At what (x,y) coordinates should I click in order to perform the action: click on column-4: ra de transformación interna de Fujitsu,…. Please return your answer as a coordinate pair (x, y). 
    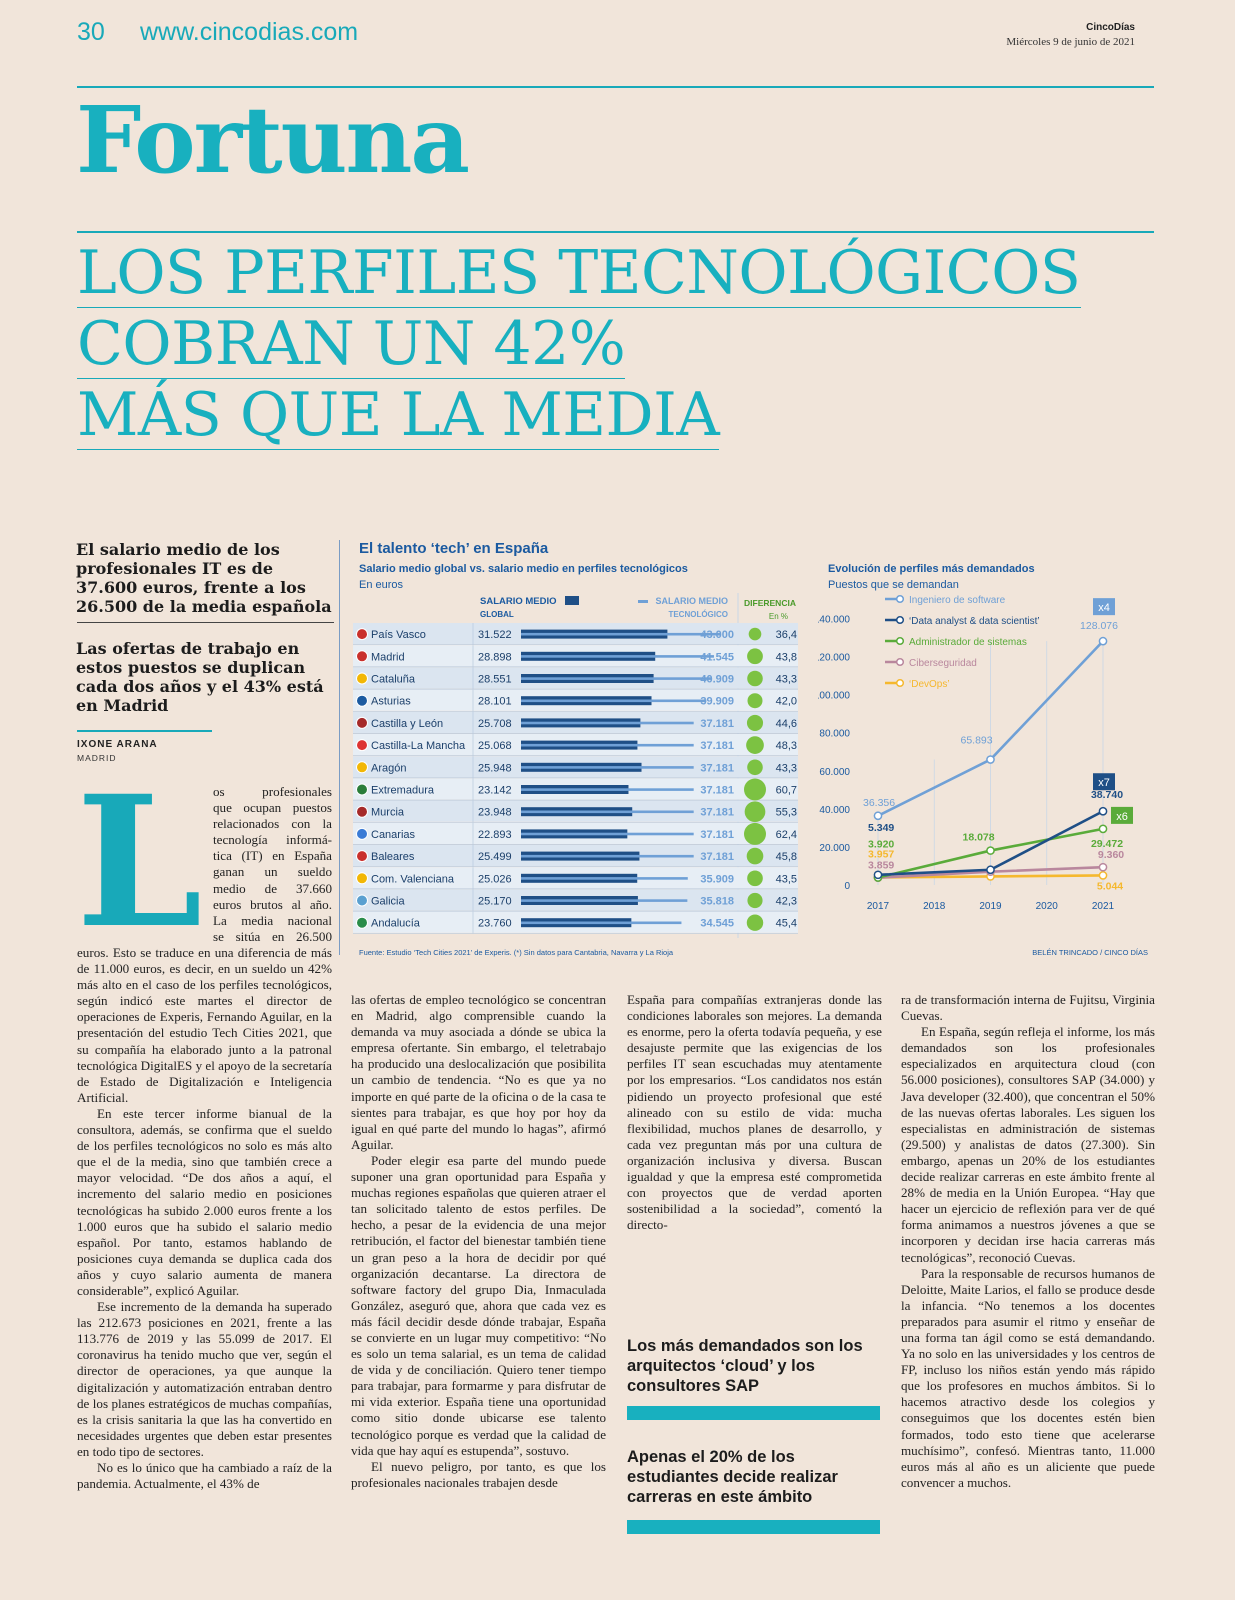
    Looking at the image, I should click on (1028, 1241).